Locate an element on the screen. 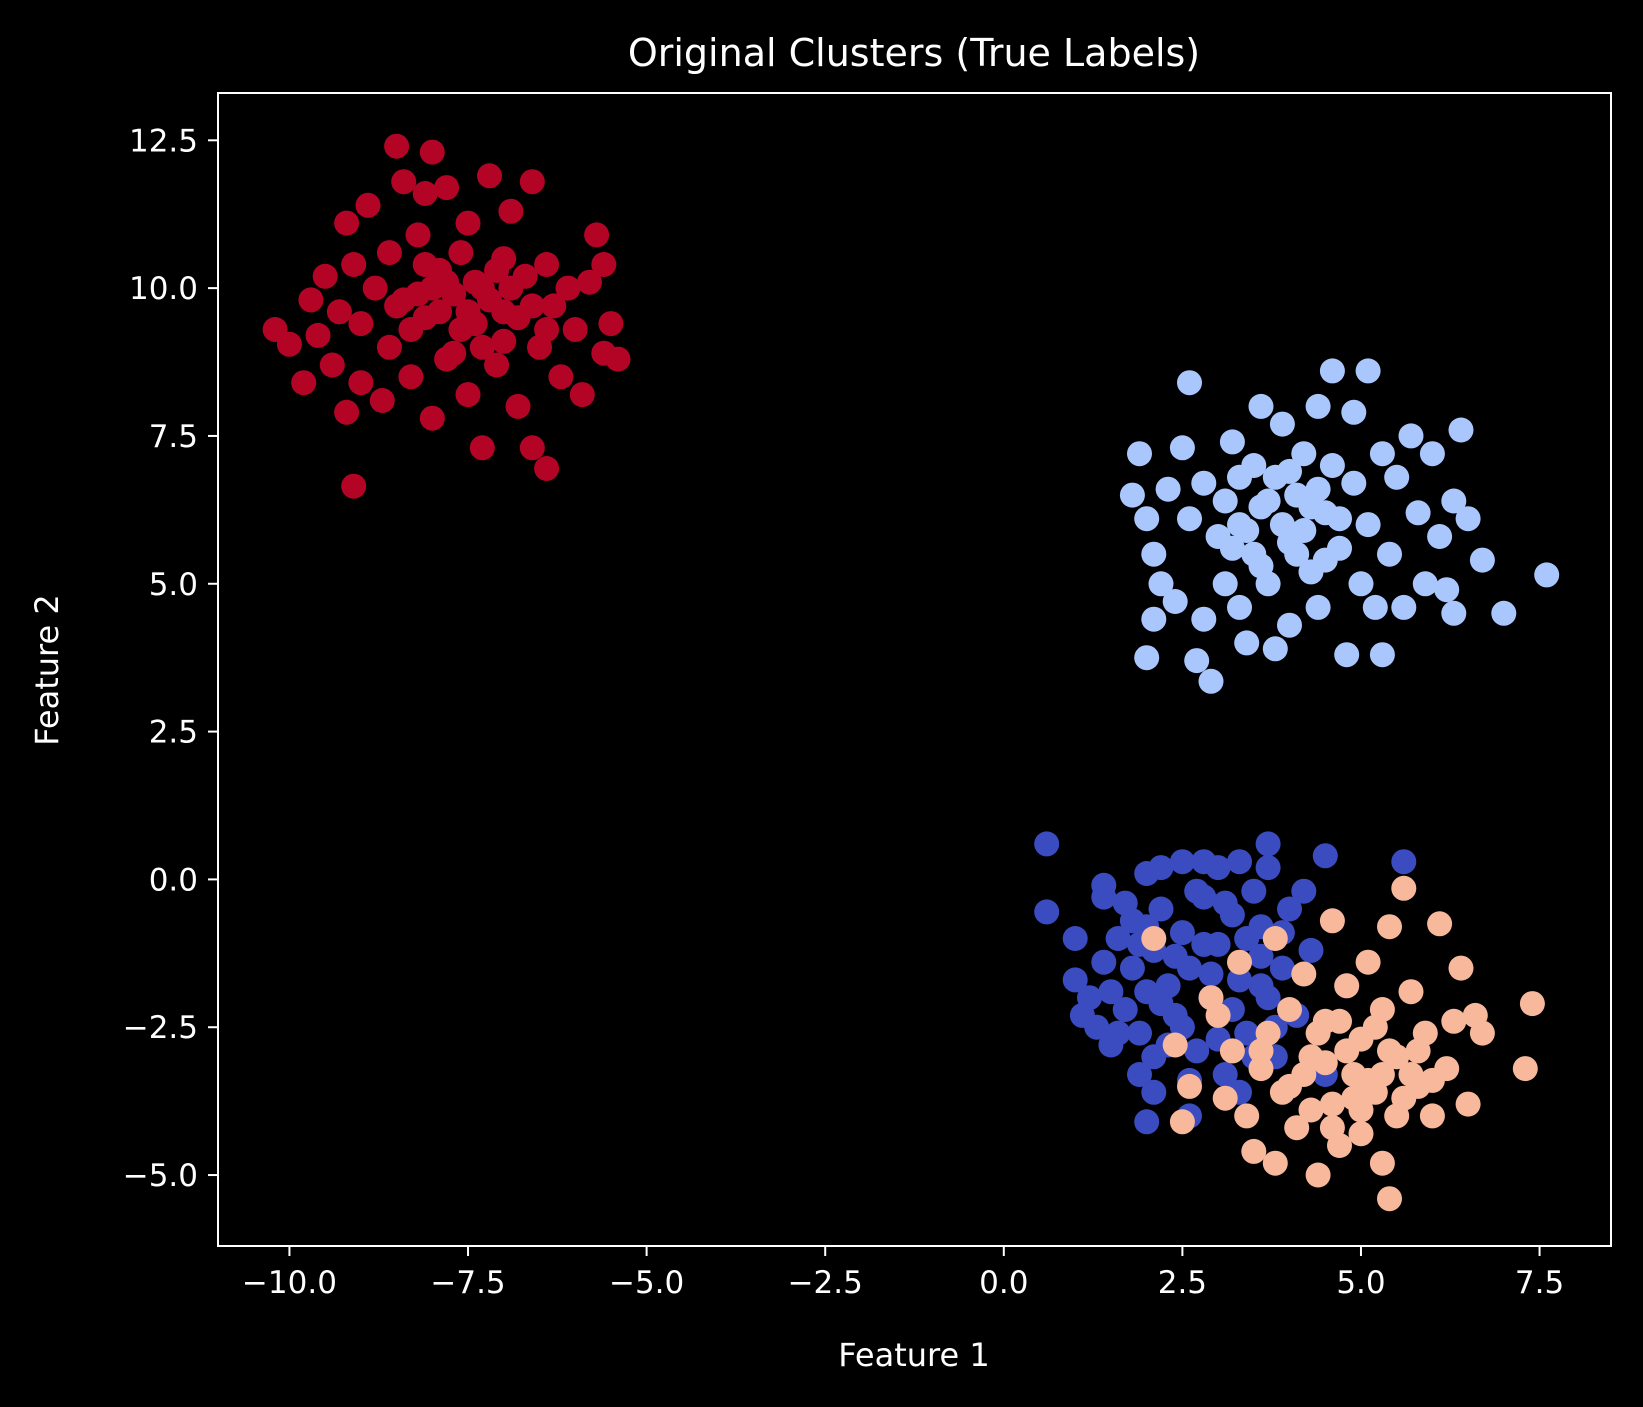 The image size is (1643, 1407). y-tick-label: −5.0 is located at coordinates (160, 1176).